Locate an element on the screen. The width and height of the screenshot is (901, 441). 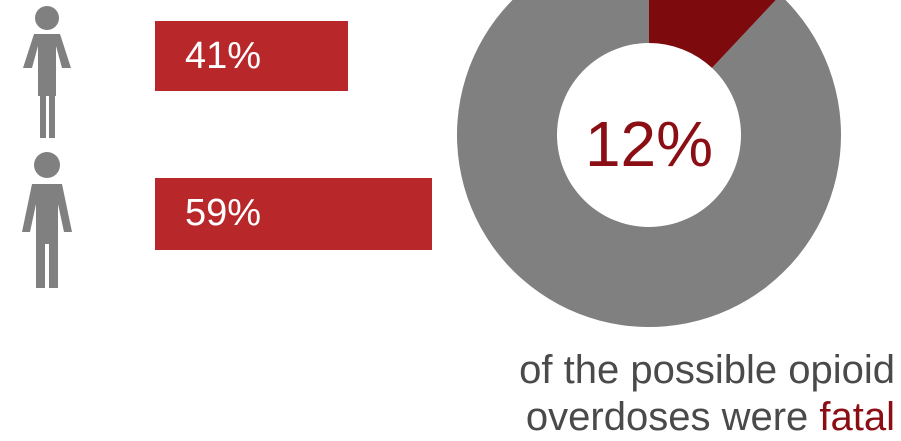
caption-line-2-prefix: overdoses were is located at coordinates (672, 417).